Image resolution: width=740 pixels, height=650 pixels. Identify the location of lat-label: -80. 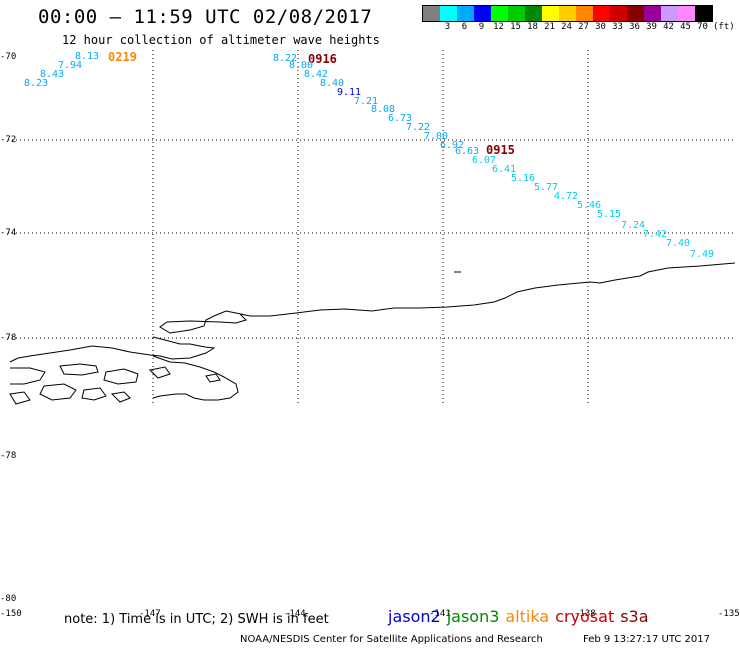
(8, 599).